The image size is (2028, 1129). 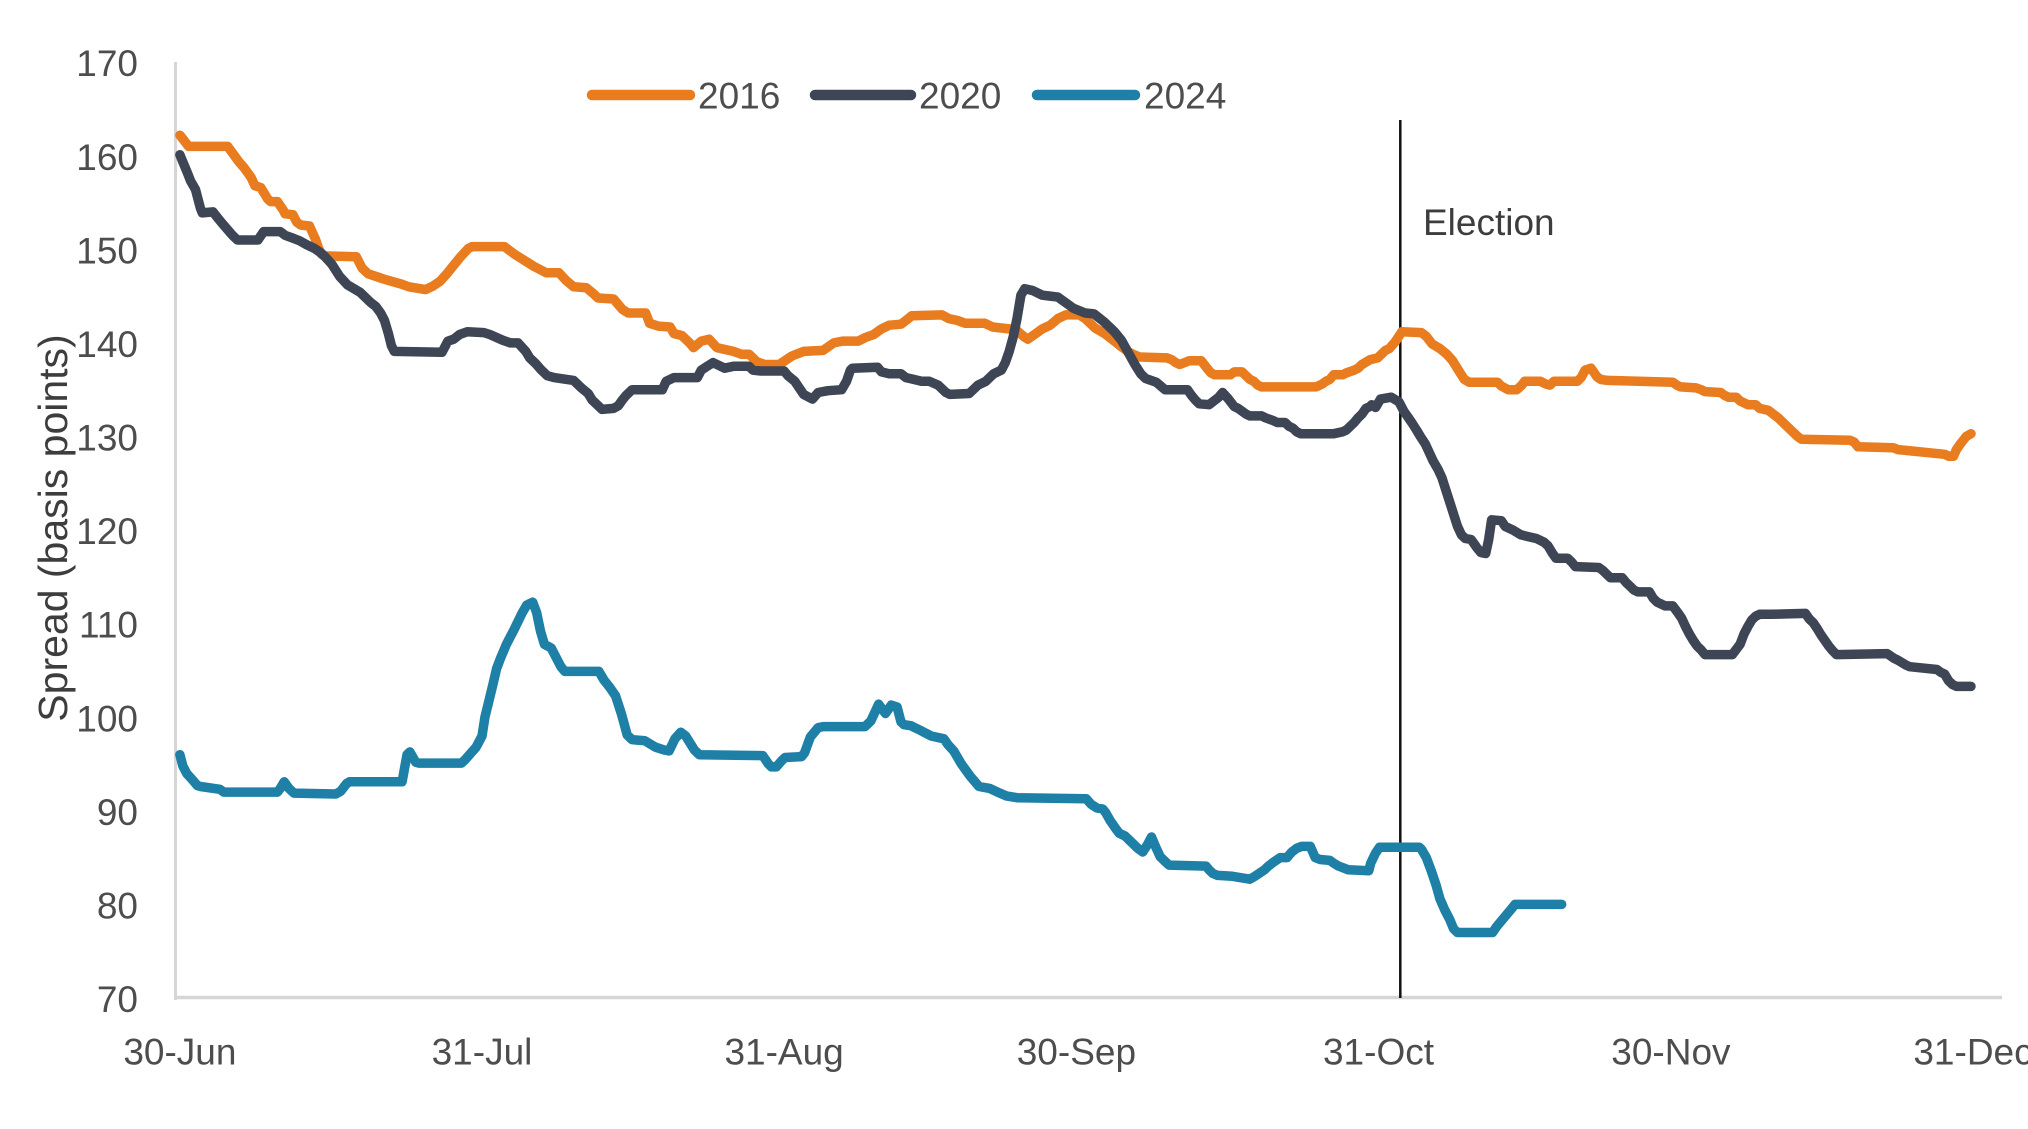 What do you see at coordinates (107, 157) in the screenshot?
I see `svg-text: 160` at bounding box center [107, 157].